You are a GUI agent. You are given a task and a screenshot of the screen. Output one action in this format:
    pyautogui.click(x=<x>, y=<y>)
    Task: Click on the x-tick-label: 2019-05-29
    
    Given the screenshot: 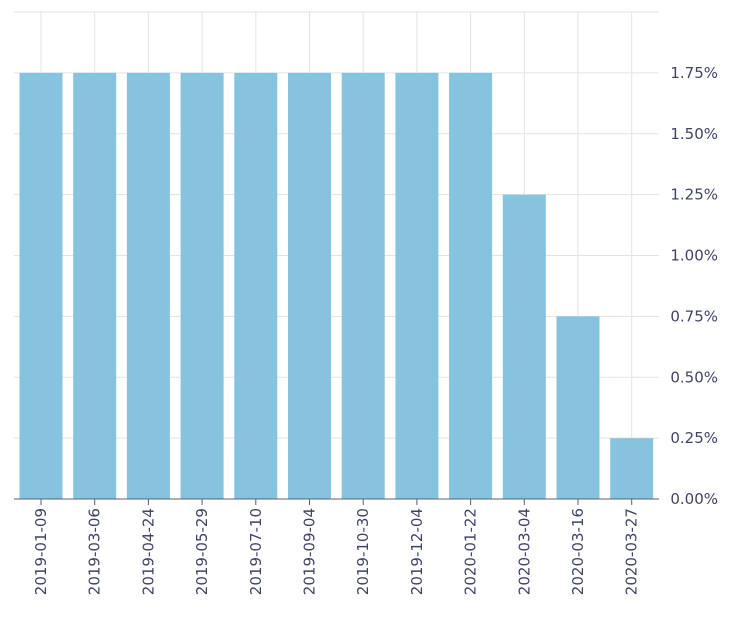 What is the action you would take?
    pyautogui.click(x=202, y=551)
    